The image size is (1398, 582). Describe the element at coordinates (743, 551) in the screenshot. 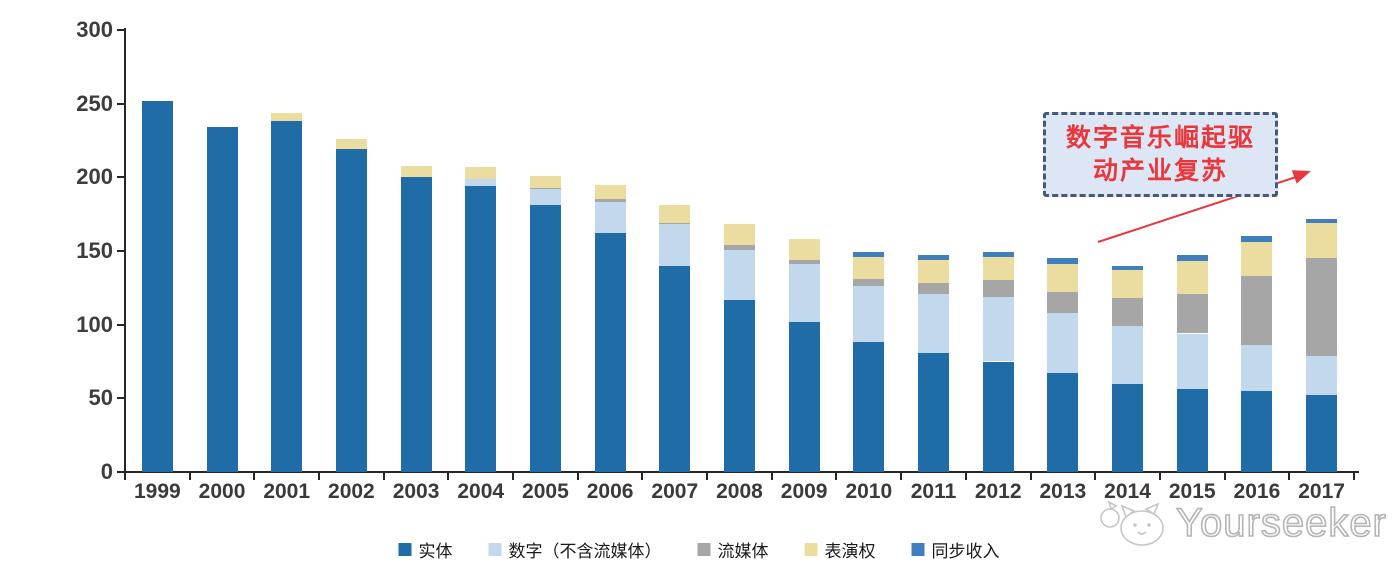

I see `legend-label: 流媒体` at that location.